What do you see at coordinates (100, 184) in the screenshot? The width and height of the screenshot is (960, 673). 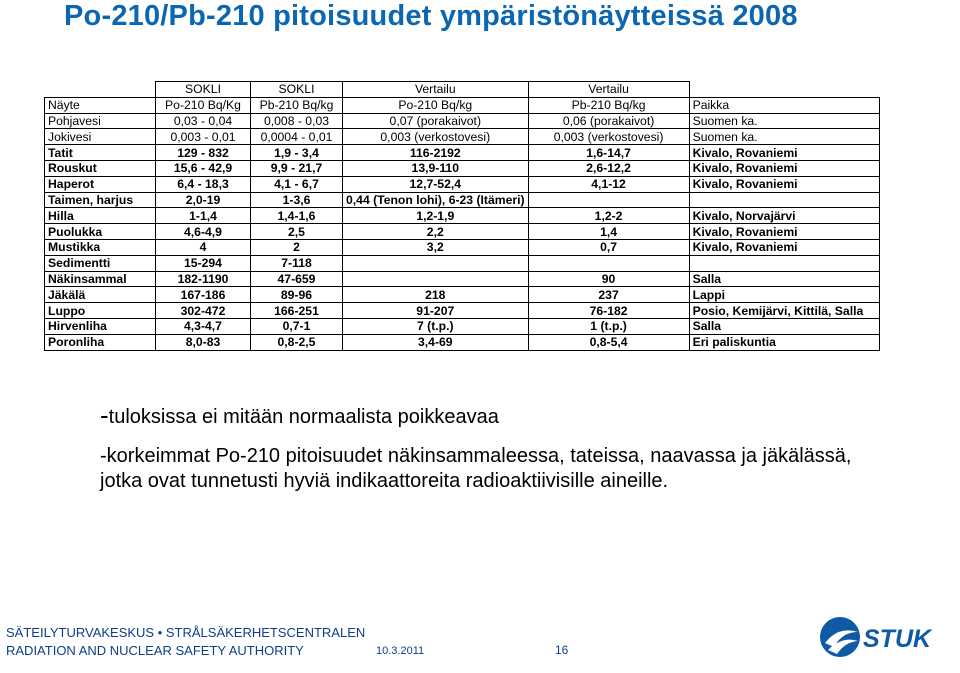 I see `table-cell: Haperot` at bounding box center [100, 184].